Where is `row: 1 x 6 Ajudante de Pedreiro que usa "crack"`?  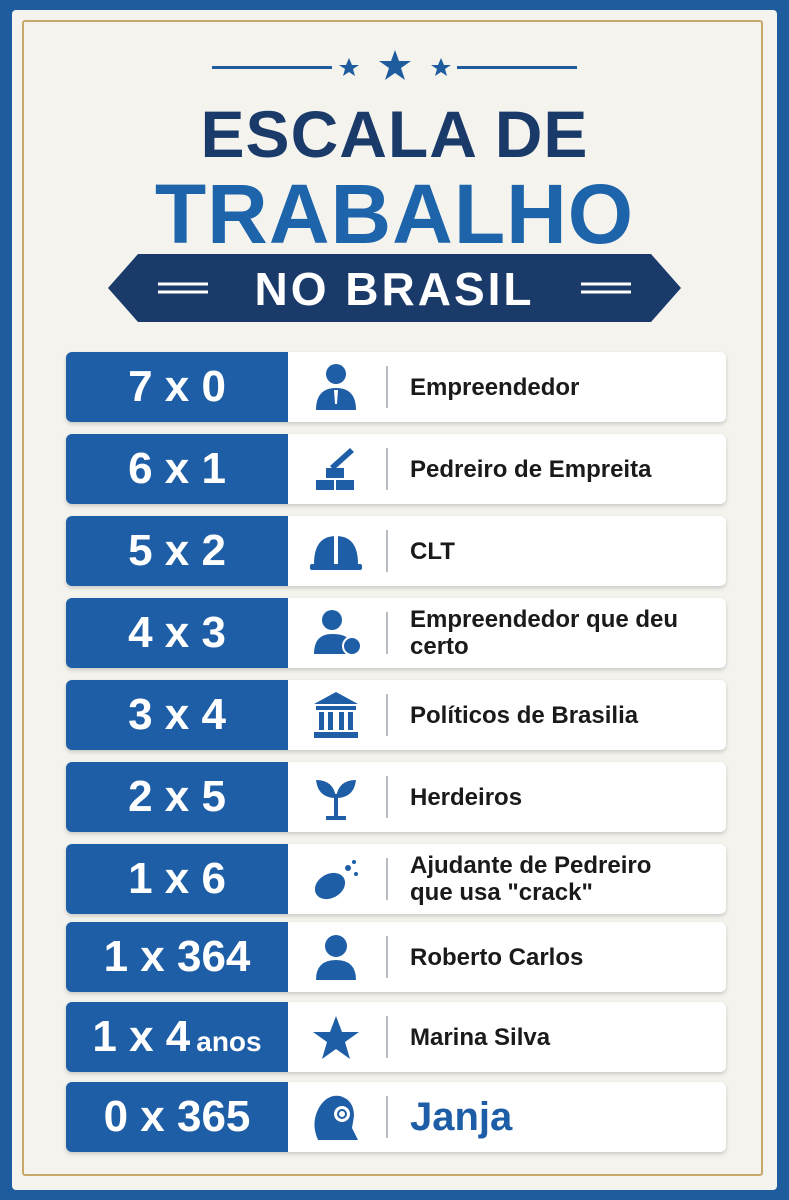
row: 1 x 6 Ajudante de Pedreiro que usa "crack" is located at coordinates (396, 879).